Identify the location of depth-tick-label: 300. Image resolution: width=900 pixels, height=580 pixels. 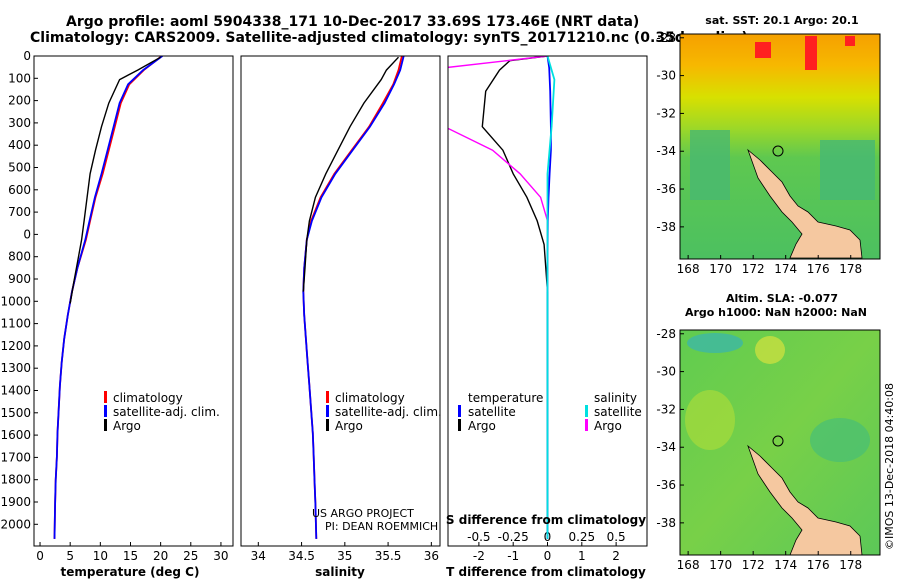
(19, 123).